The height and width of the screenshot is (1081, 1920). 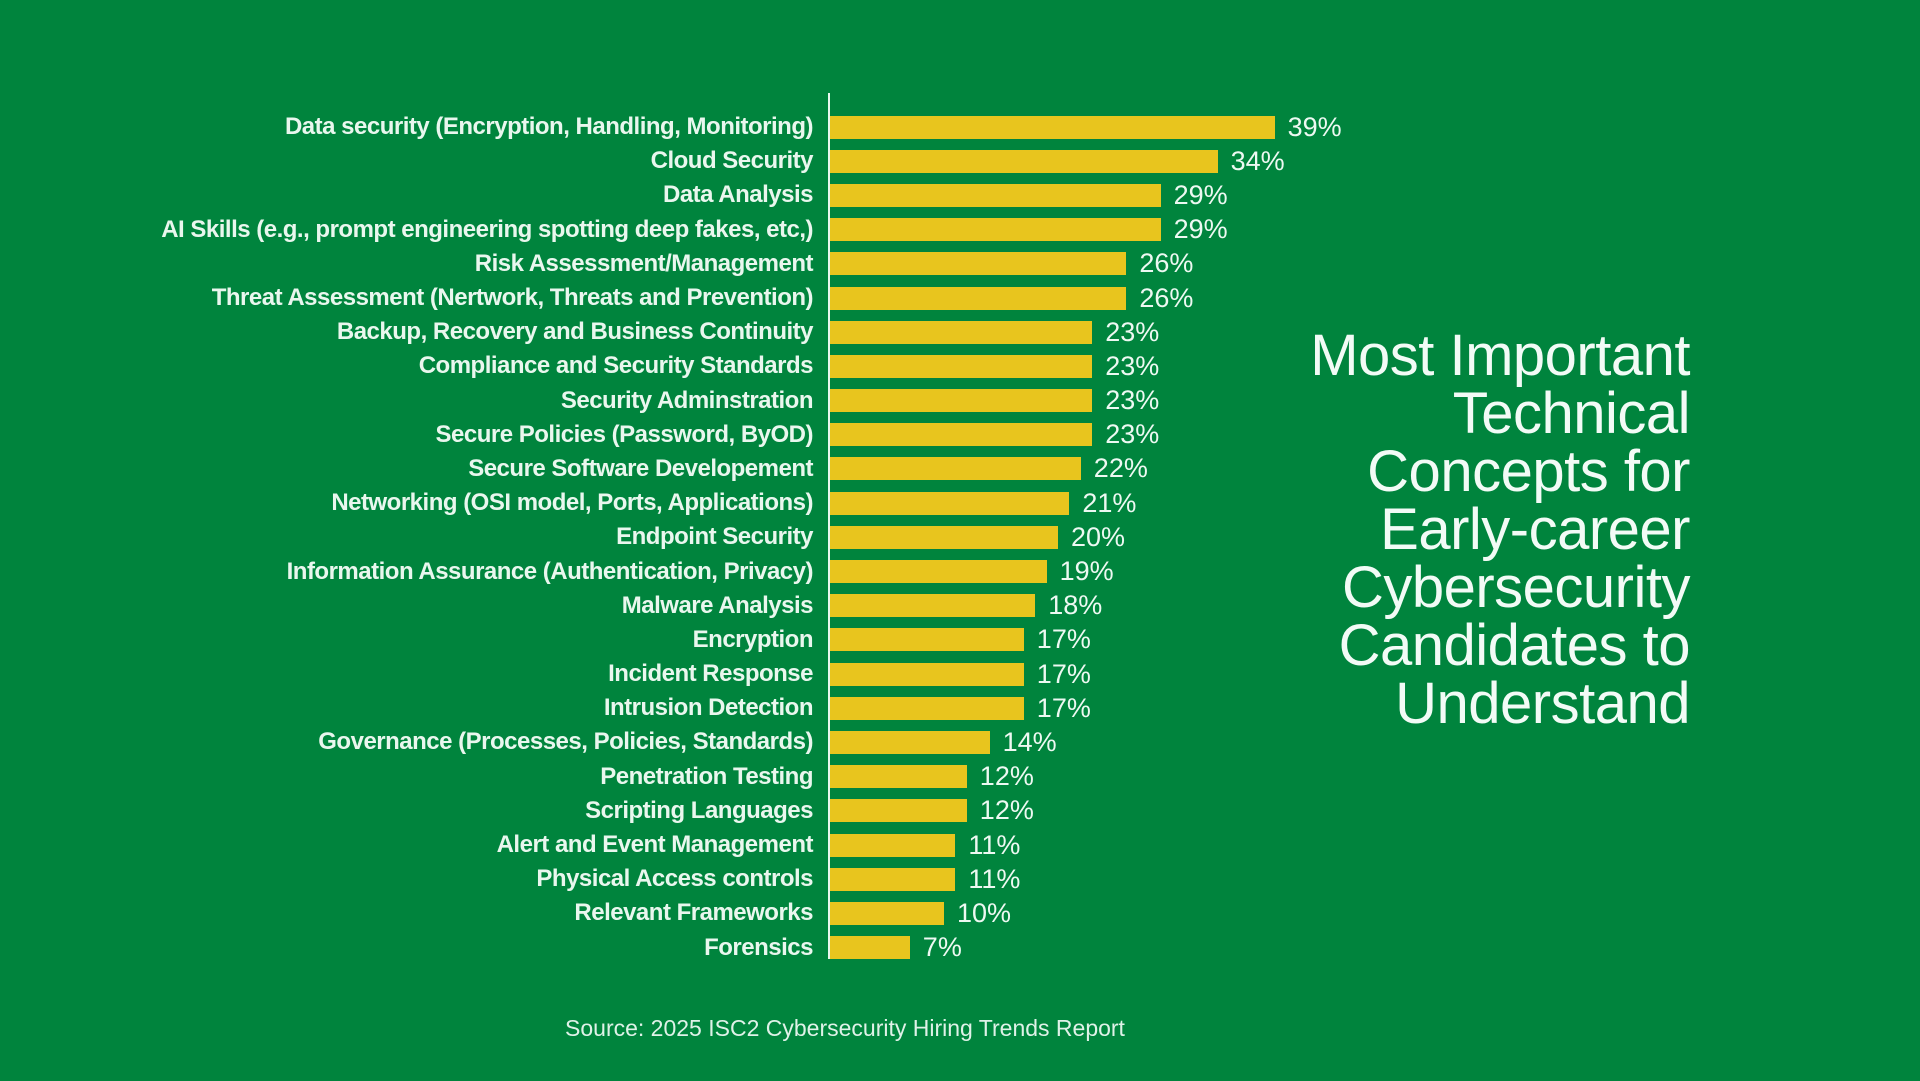 What do you see at coordinates (1500, 355) in the screenshot?
I see `chart-title-line: Most Important` at bounding box center [1500, 355].